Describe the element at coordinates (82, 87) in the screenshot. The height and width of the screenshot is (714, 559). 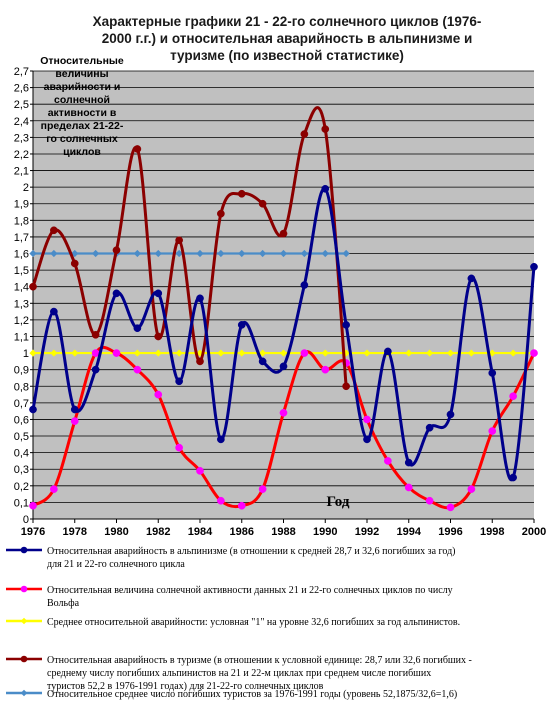
I see `annotation-line-3: аварийности и` at that location.